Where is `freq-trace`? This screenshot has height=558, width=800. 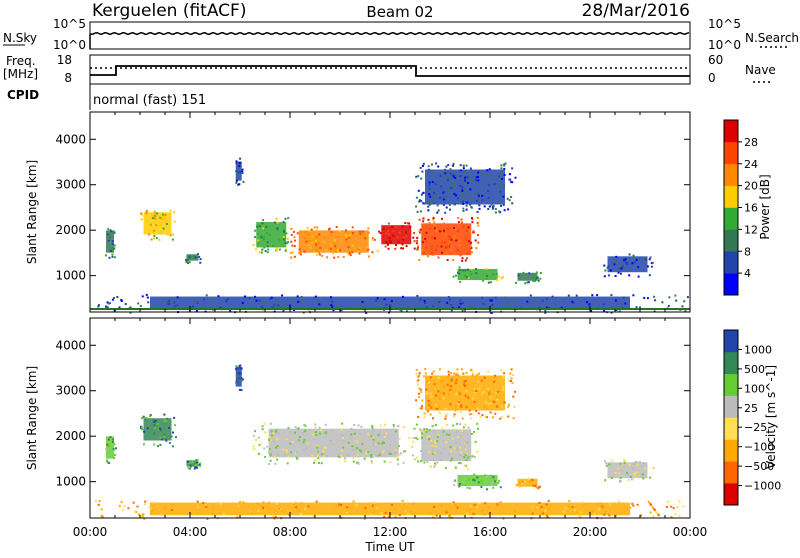
freq-trace is located at coordinates (390, 71).